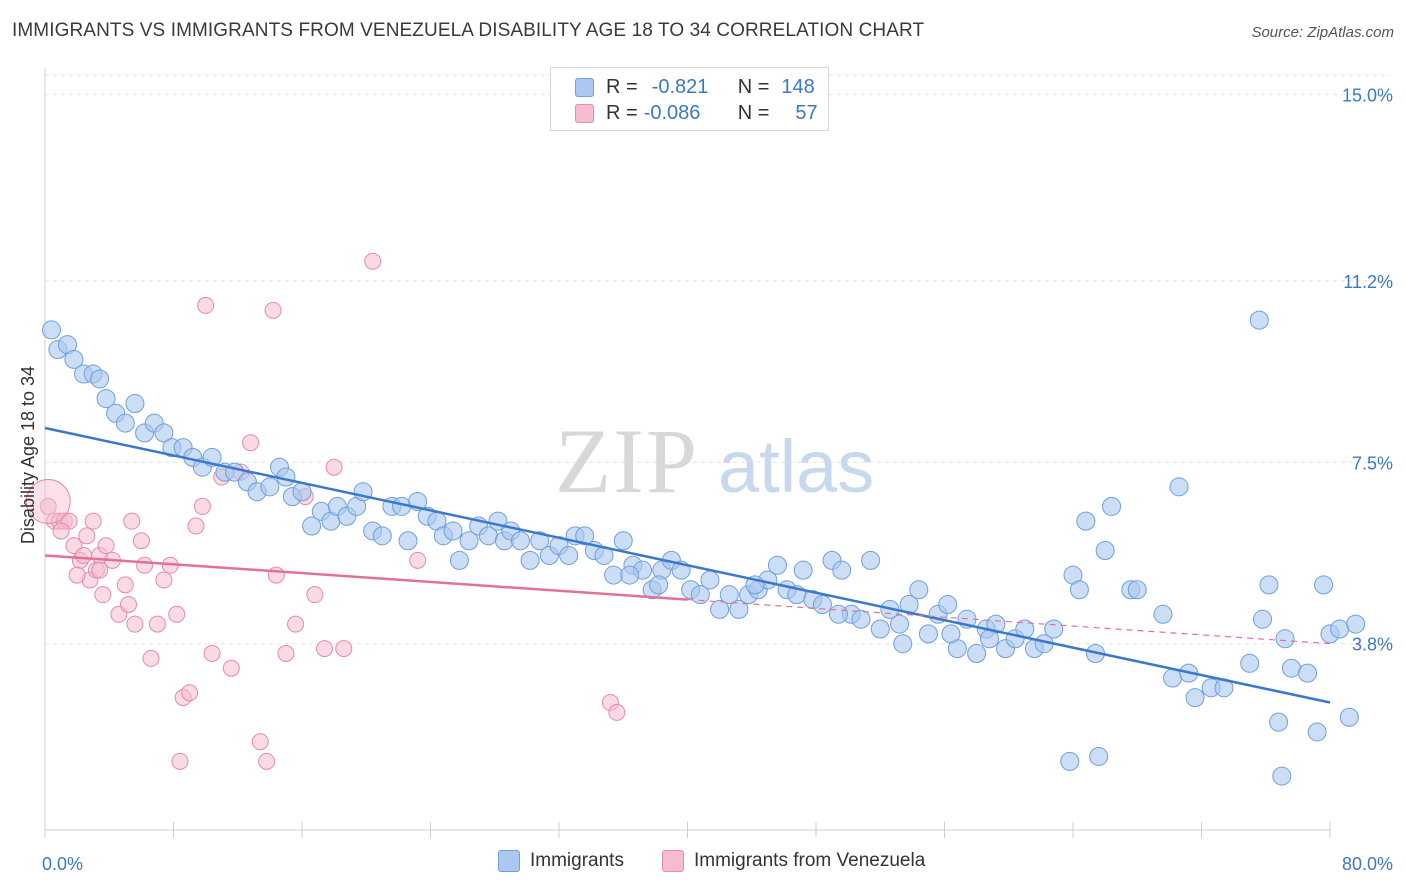  Describe the element at coordinates (673, 861) in the screenshot. I see `bottom-legend-swatch-venezuela` at that location.